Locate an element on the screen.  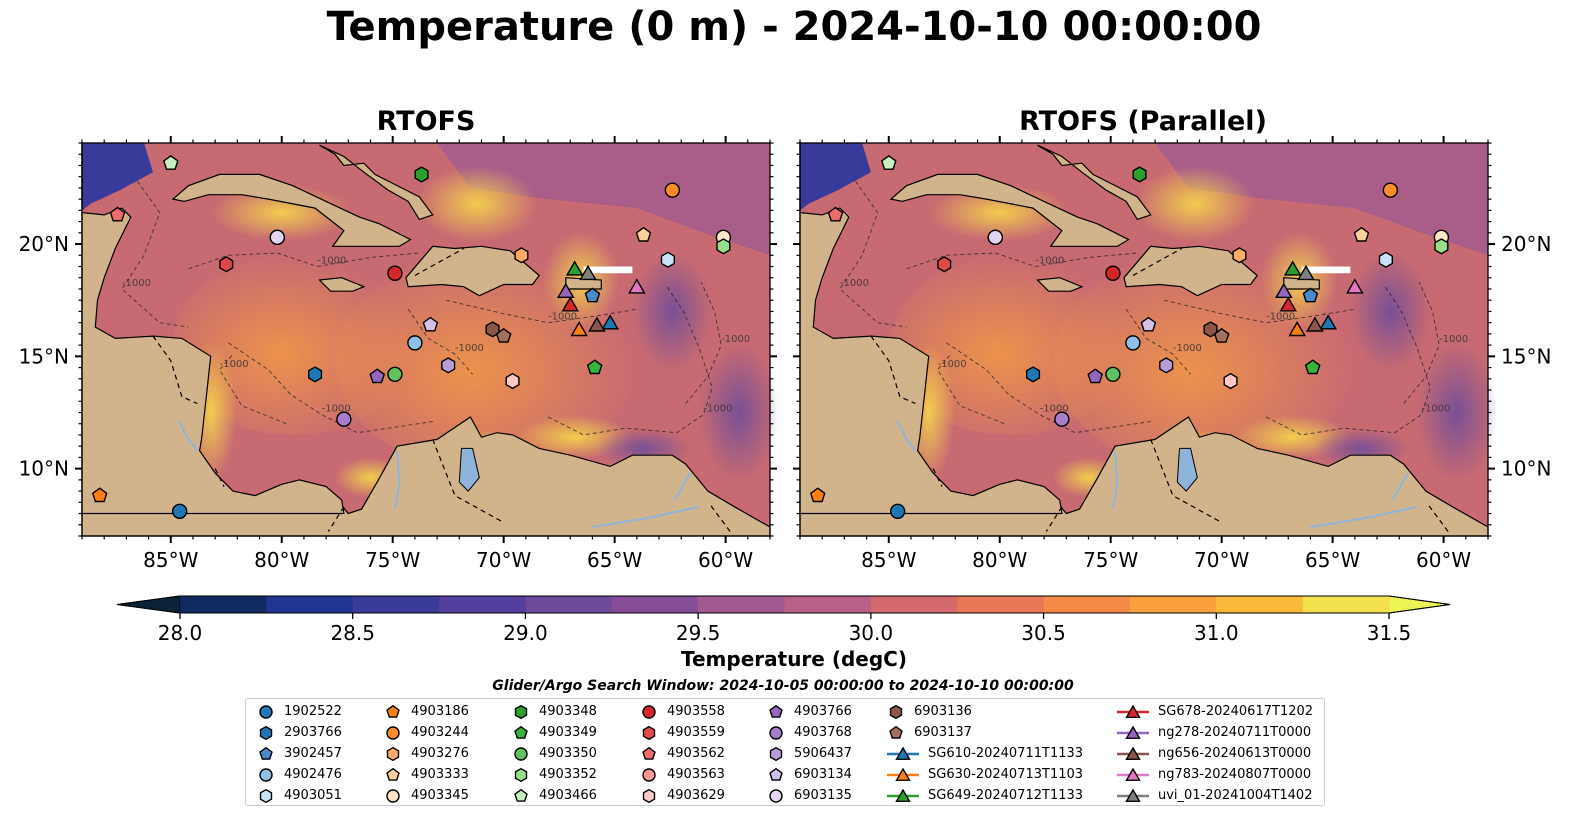
colorbar-tick-label: 30.0 is located at coordinates (871, 633).